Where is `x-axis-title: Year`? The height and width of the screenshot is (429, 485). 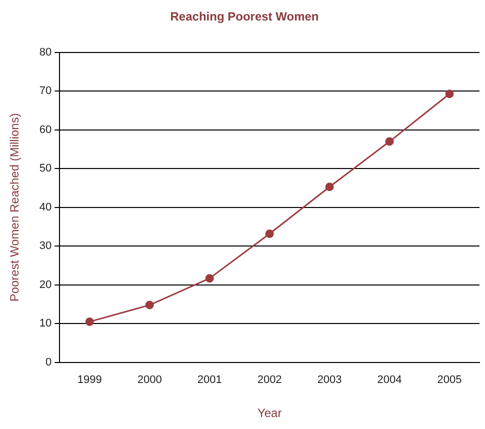
x-axis-title: Year is located at coordinates (269, 413).